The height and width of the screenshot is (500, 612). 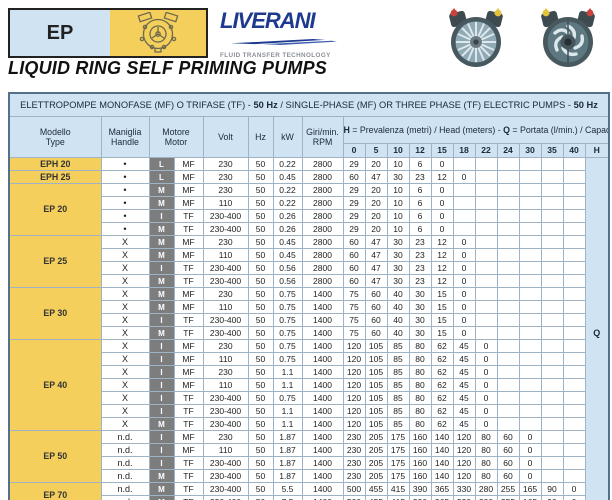 I want to click on capacity-cell: 12, so click(x=442, y=268).